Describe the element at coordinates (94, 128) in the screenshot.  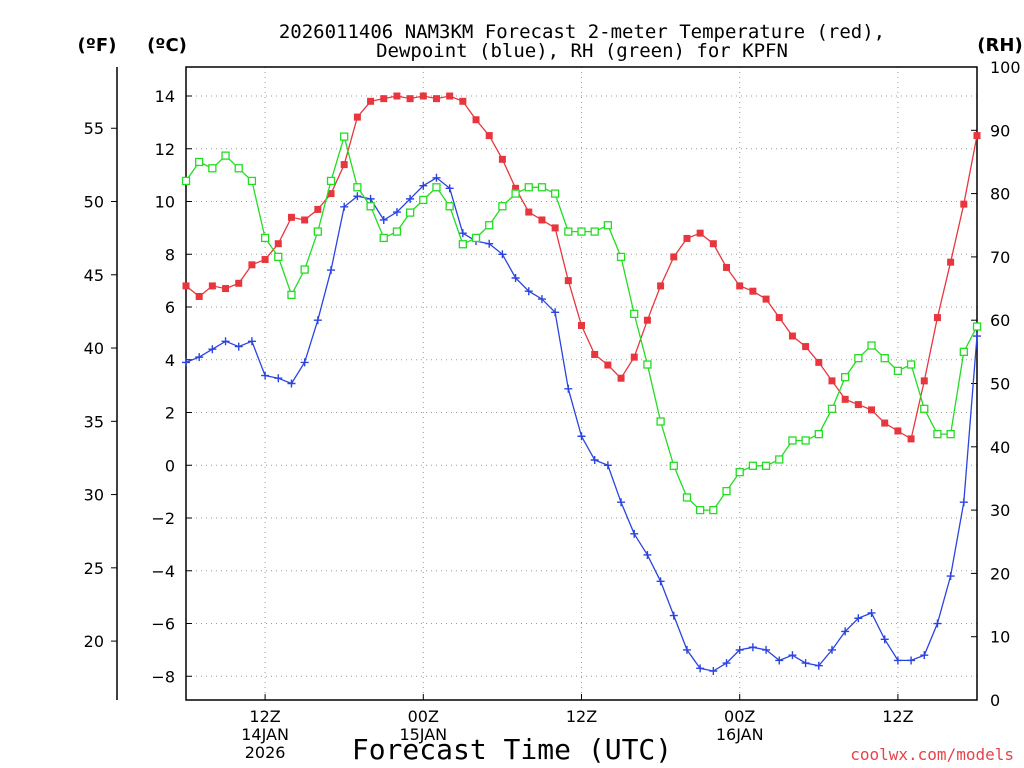
I see `fahrenheit-tick-label: 55` at that location.